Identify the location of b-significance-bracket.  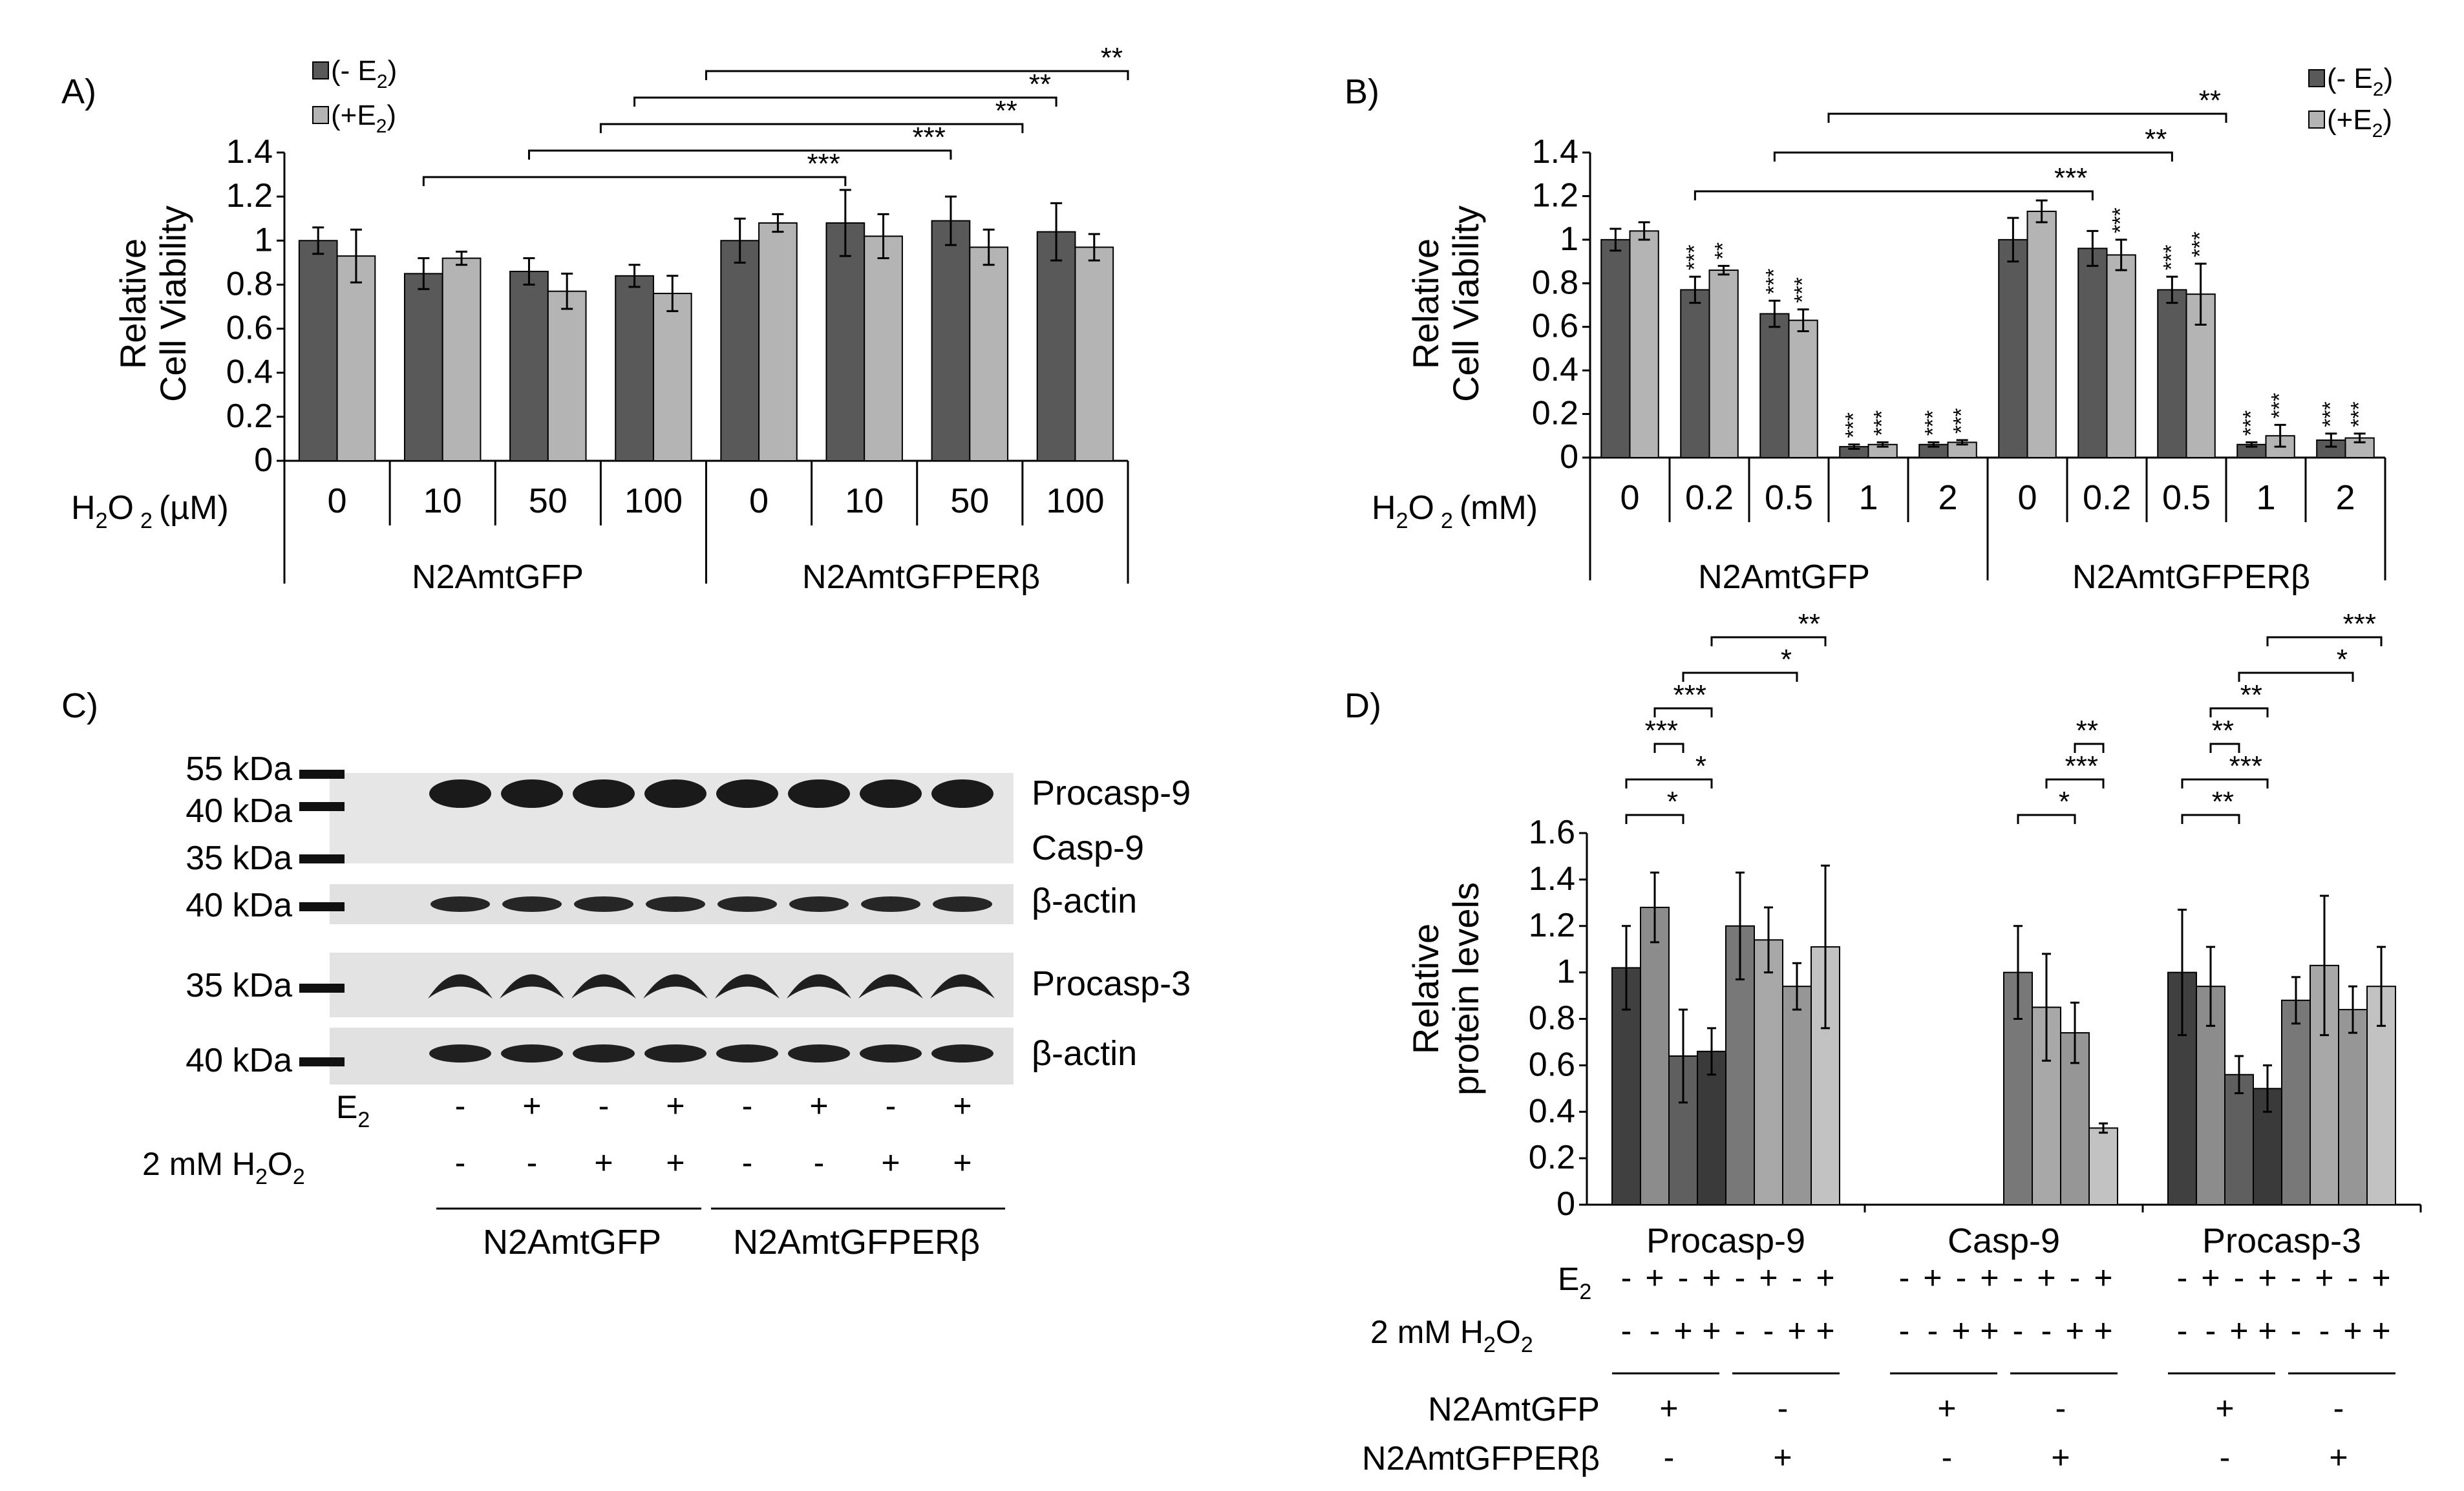
(2027, 118).